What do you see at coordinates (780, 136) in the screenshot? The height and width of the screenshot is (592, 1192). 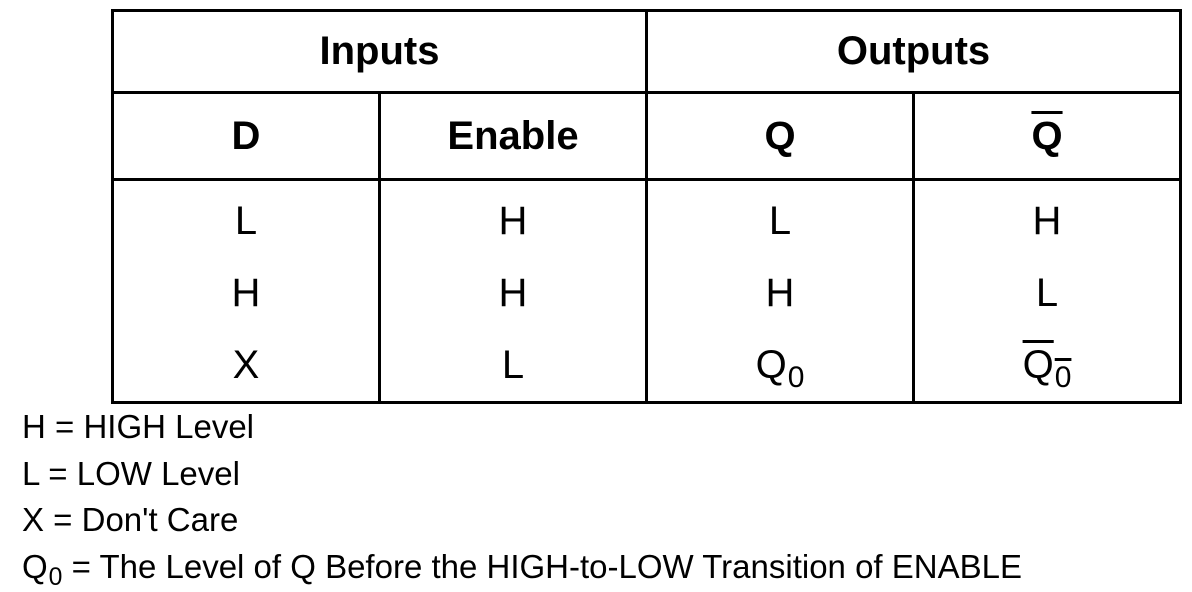 I see `q-column-header: Q` at bounding box center [780, 136].